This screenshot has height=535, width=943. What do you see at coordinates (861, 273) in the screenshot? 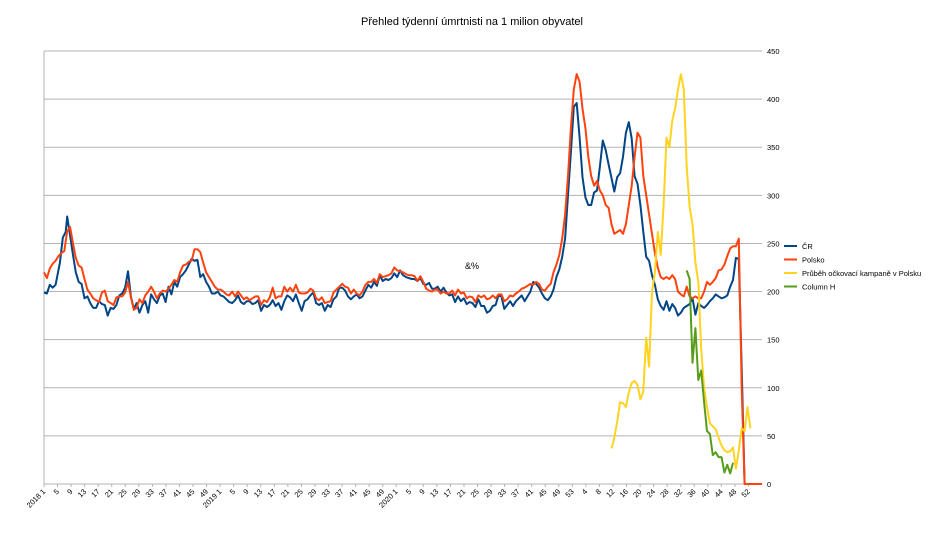
I see `legend-label: Průběh očkovací kampaně v Polsku` at bounding box center [861, 273].